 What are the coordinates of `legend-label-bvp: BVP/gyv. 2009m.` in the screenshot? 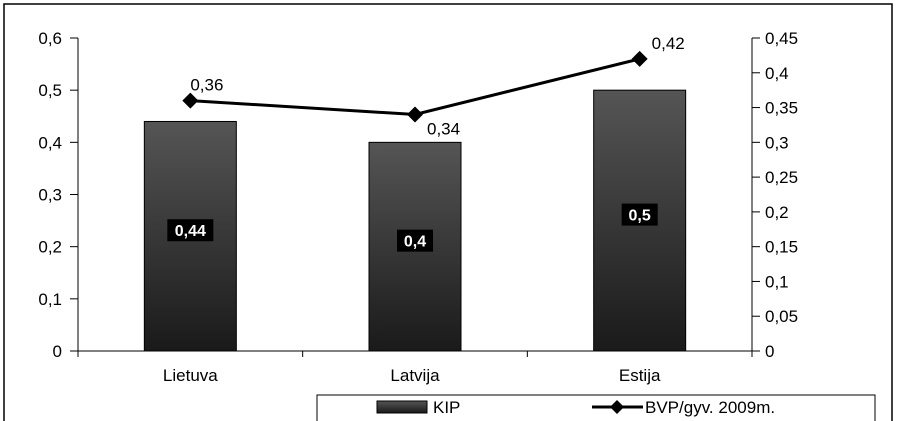 It's located at (710, 407).